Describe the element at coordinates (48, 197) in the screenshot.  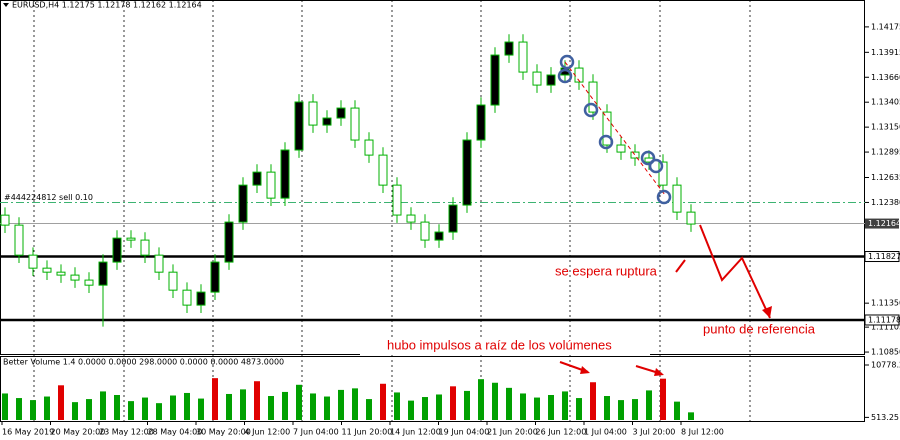
I see `order-label: #444224812 sell 0.10` at that location.